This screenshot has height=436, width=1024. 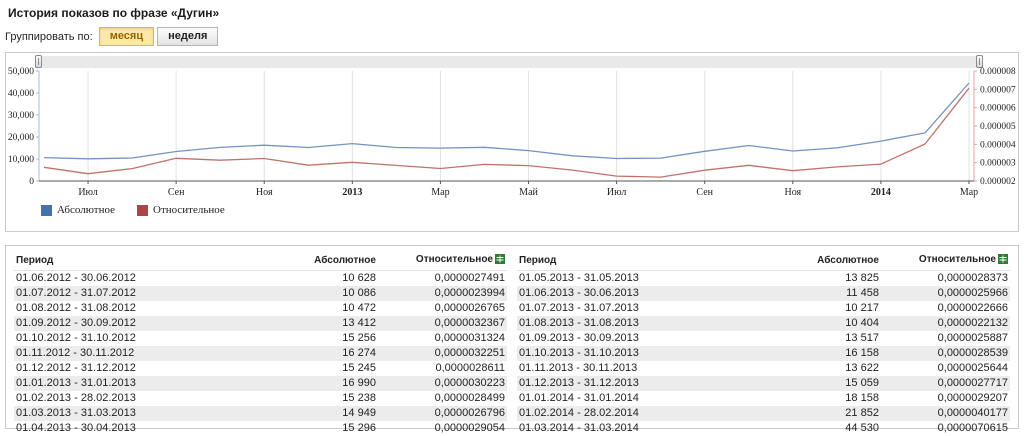 What do you see at coordinates (114, 13) in the screenshot?
I see `page-title: История показов по фразе «Дугин»` at bounding box center [114, 13].